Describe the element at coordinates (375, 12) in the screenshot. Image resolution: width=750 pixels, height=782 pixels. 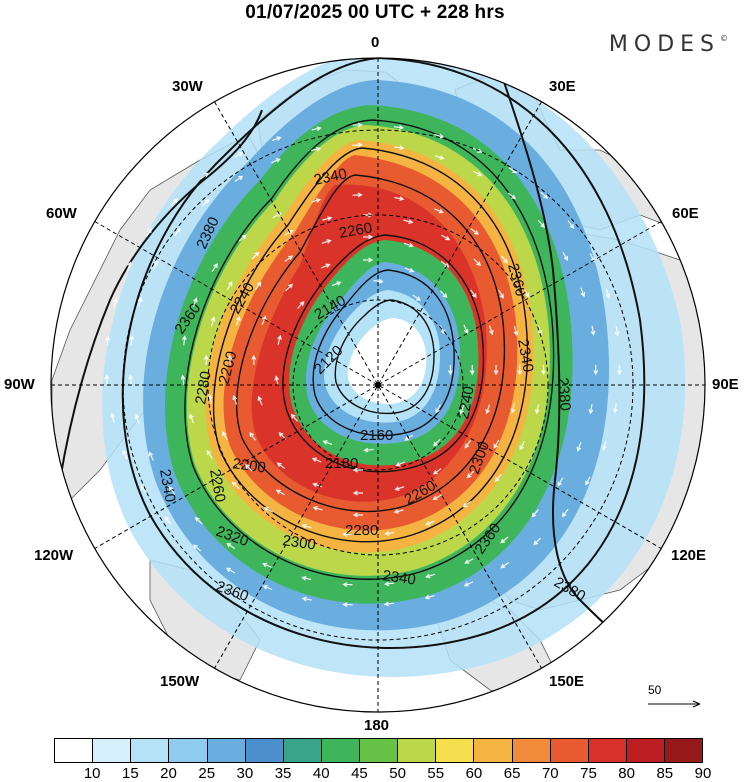
I see `map-title: 01/07/2025 00 UTC + 228 hrs` at that location.